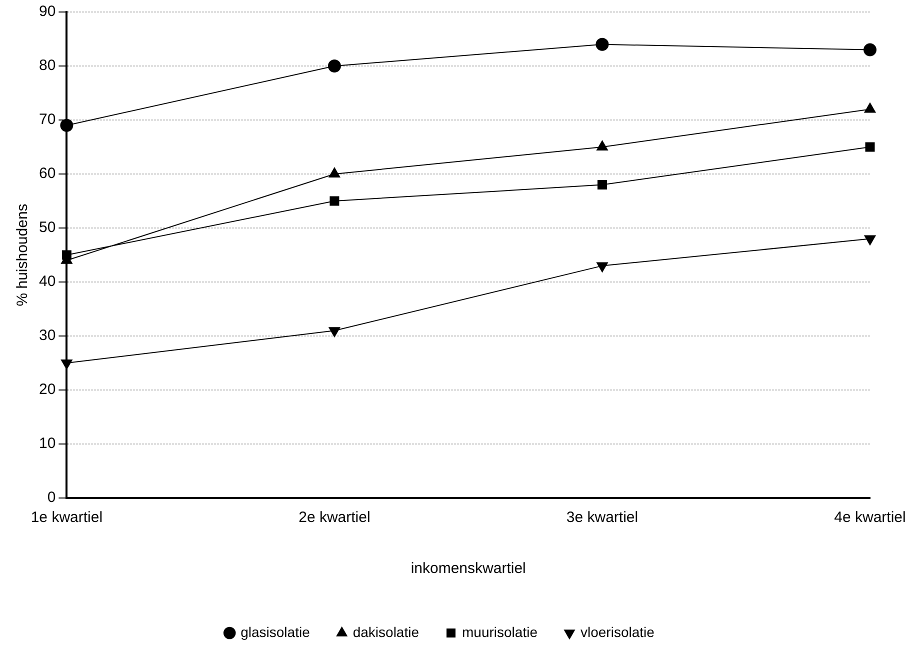  What do you see at coordinates (617, 632) in the screenshot?
I see `legend-label: vloerisolatie` at bounding box center [617, 632].